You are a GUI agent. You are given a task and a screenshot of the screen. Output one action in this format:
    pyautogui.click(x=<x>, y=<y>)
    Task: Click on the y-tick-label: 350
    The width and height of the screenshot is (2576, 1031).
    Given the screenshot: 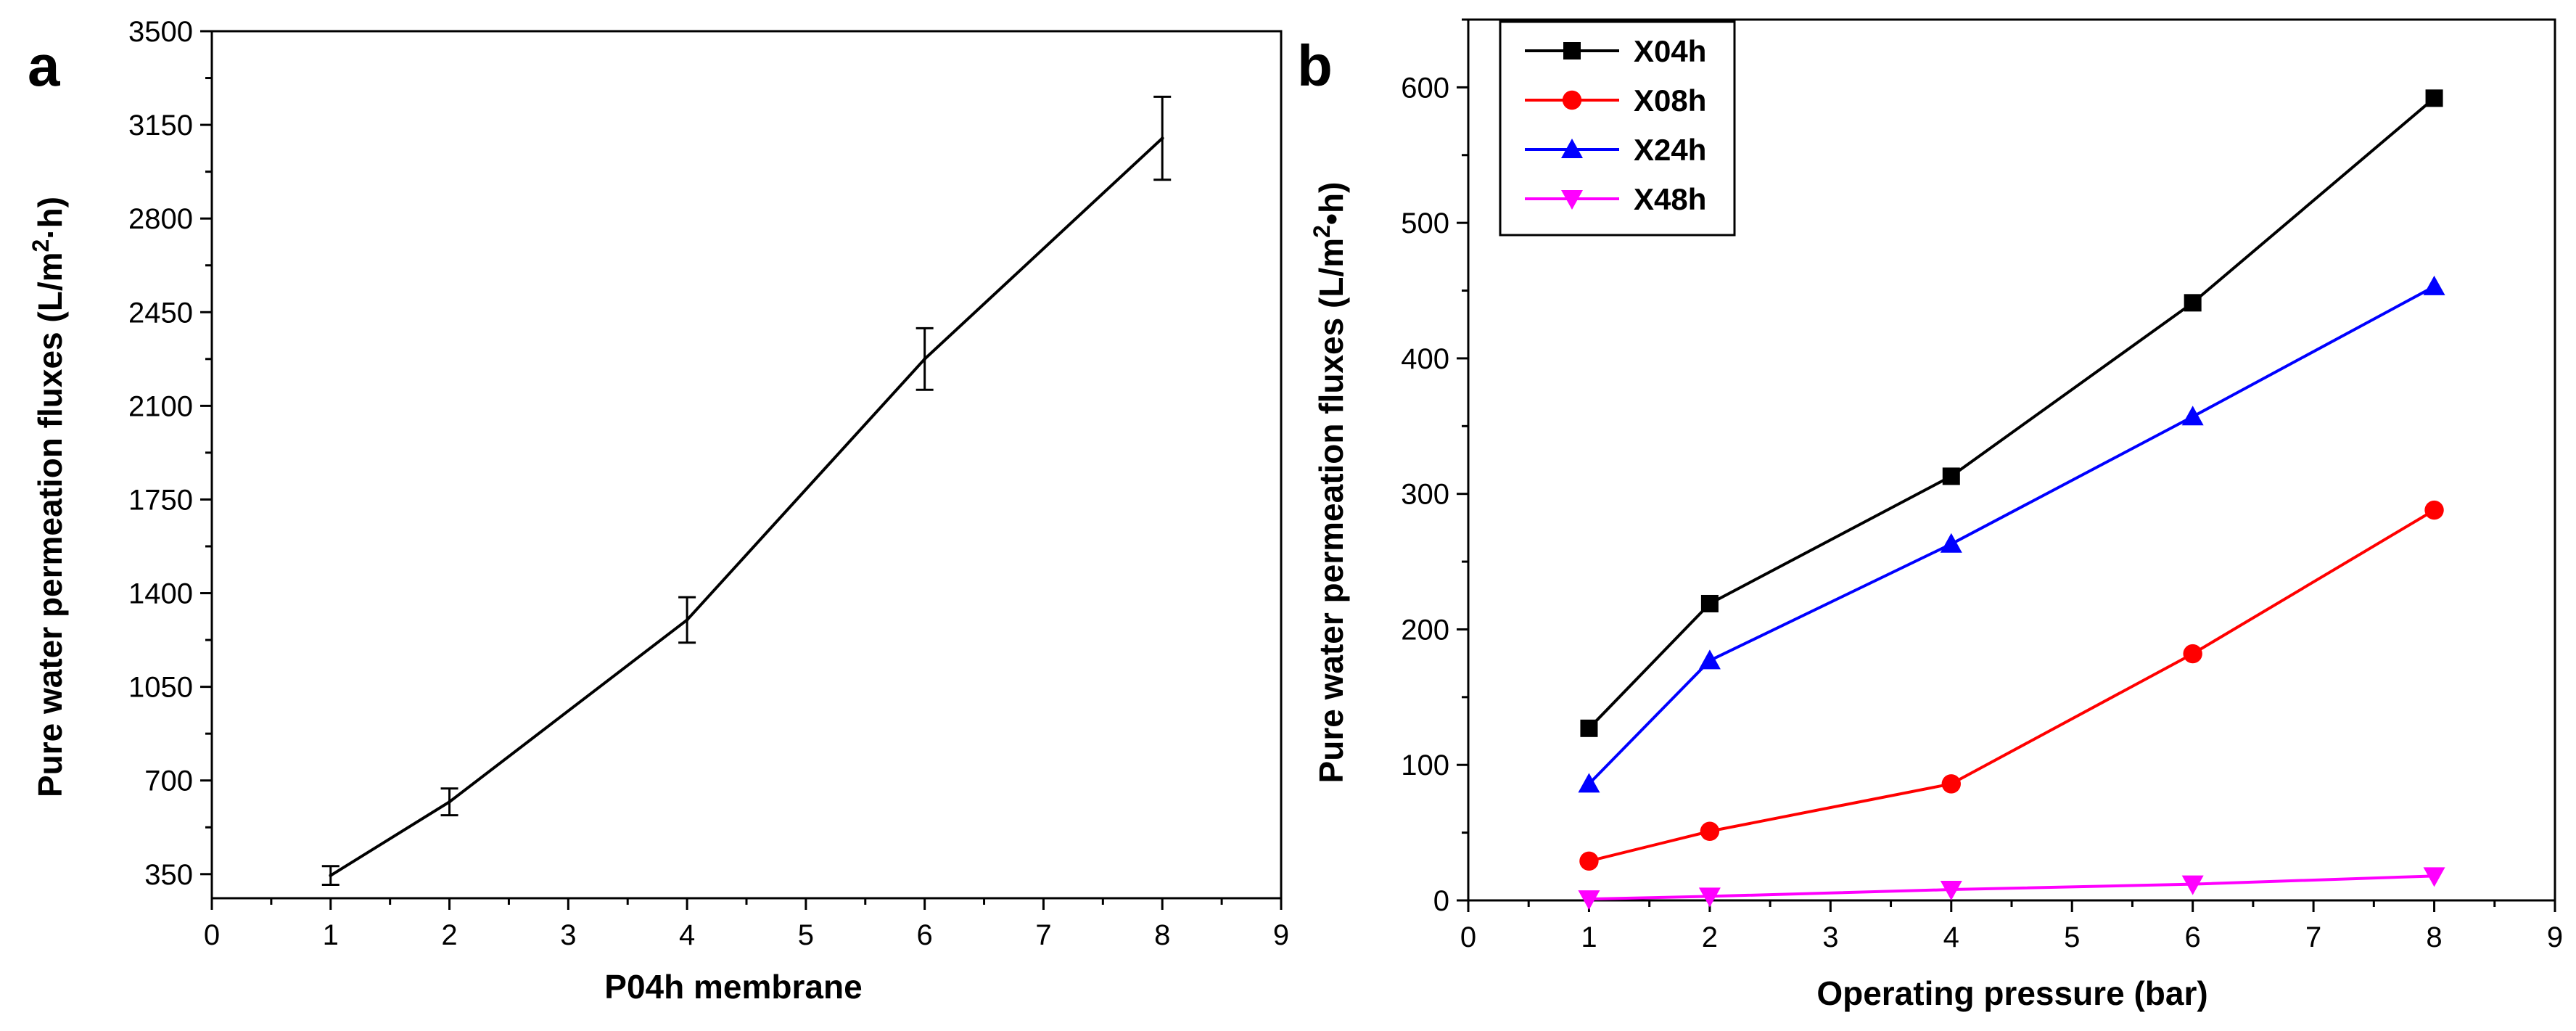 What is the action you would take?
    pyautogui.click(x=168, y=875)
    